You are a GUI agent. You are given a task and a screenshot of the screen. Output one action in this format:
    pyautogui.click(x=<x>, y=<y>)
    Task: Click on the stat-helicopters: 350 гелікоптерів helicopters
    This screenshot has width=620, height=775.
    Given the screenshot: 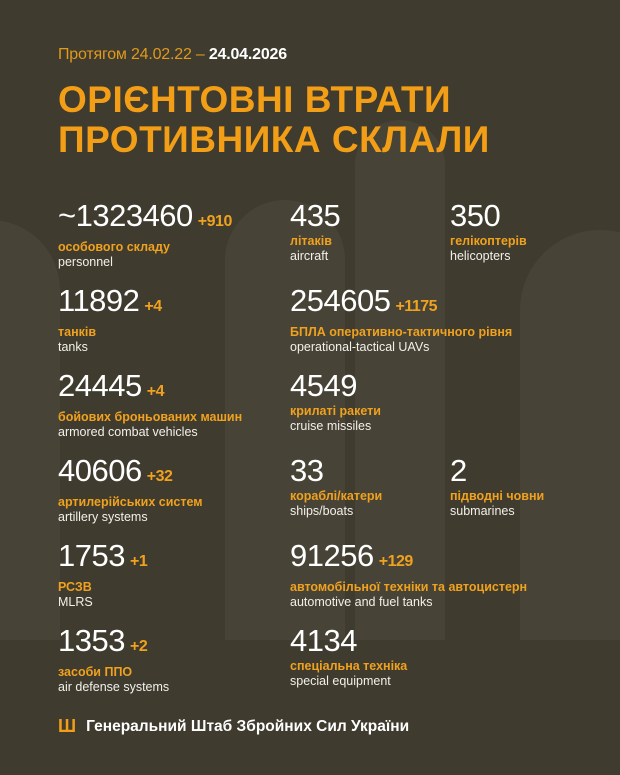 What is the action you would take?
    pyautogui.click(x=488, y=232)
    